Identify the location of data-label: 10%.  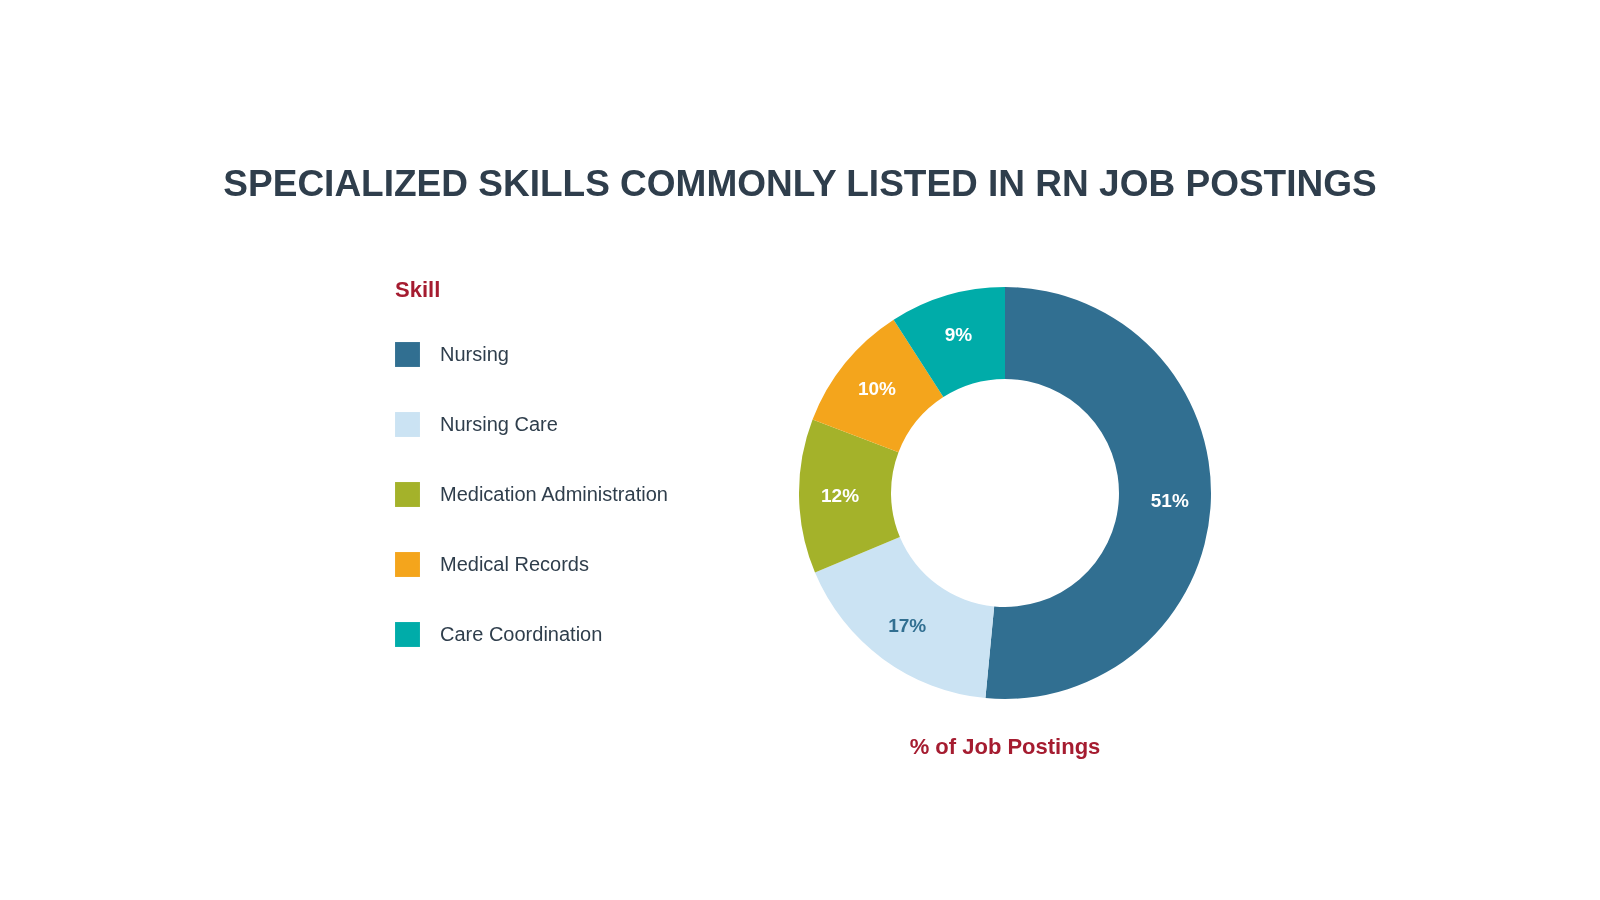
(877, 388).